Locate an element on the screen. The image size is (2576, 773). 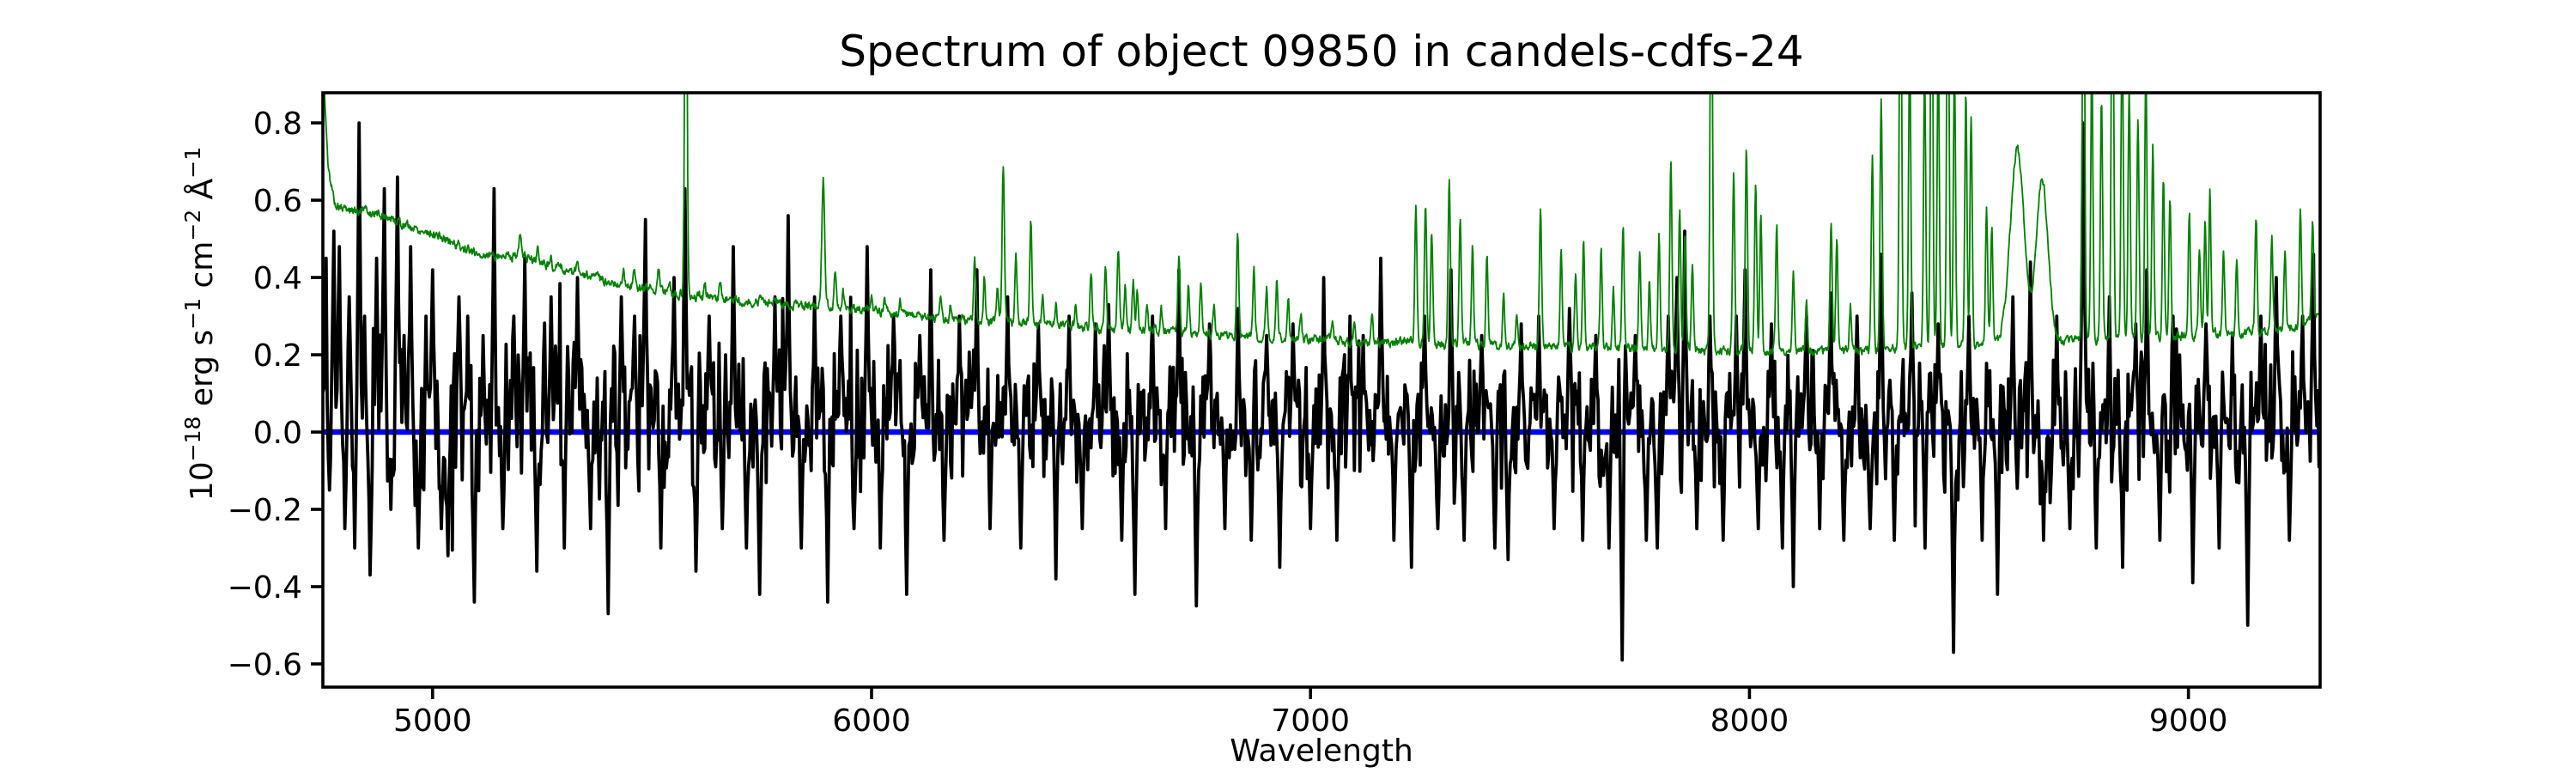
y-tick-label: 0.8 is located at coordinates (278, 125).